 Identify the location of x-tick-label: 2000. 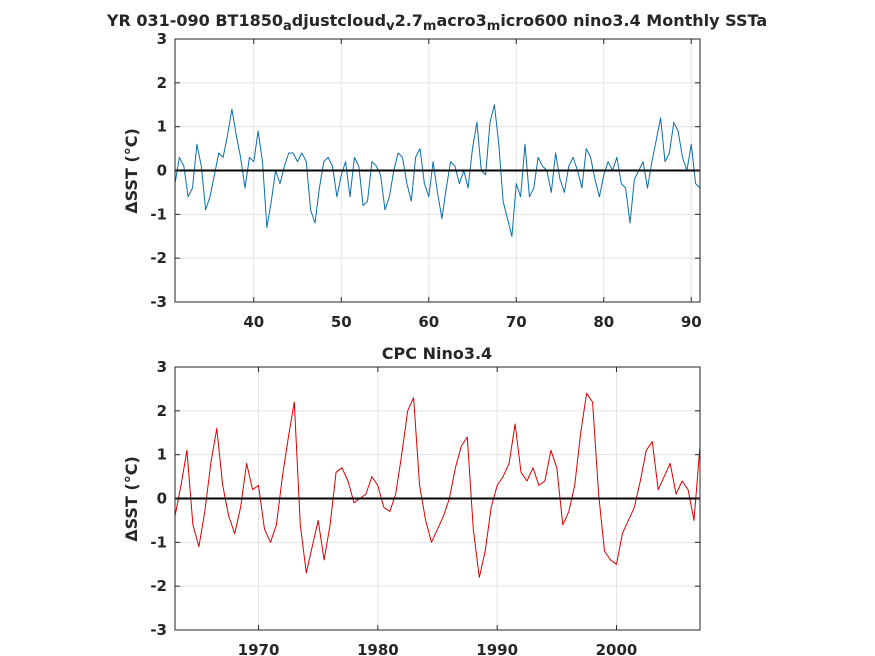
(617, 648).